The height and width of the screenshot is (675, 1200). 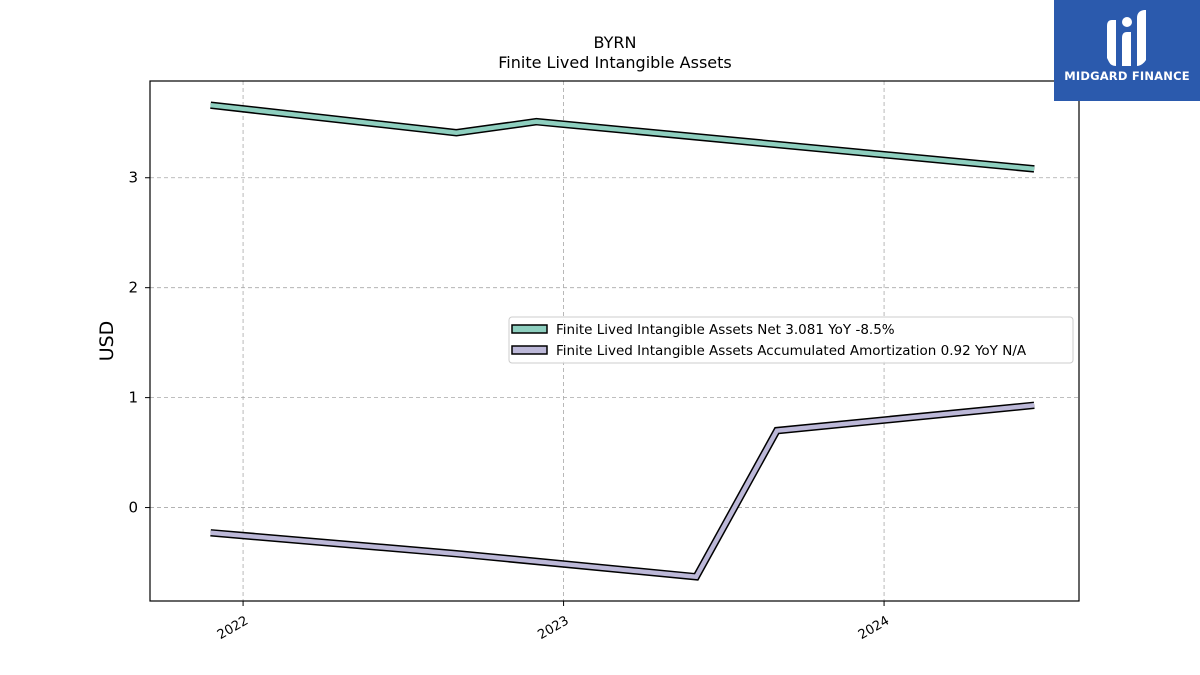 What do you see at coordinates (614, 62) in the screenshot?
I see `chart-subtitle: Finite Lived Intangible Assets` at bounding box center [614, 62].